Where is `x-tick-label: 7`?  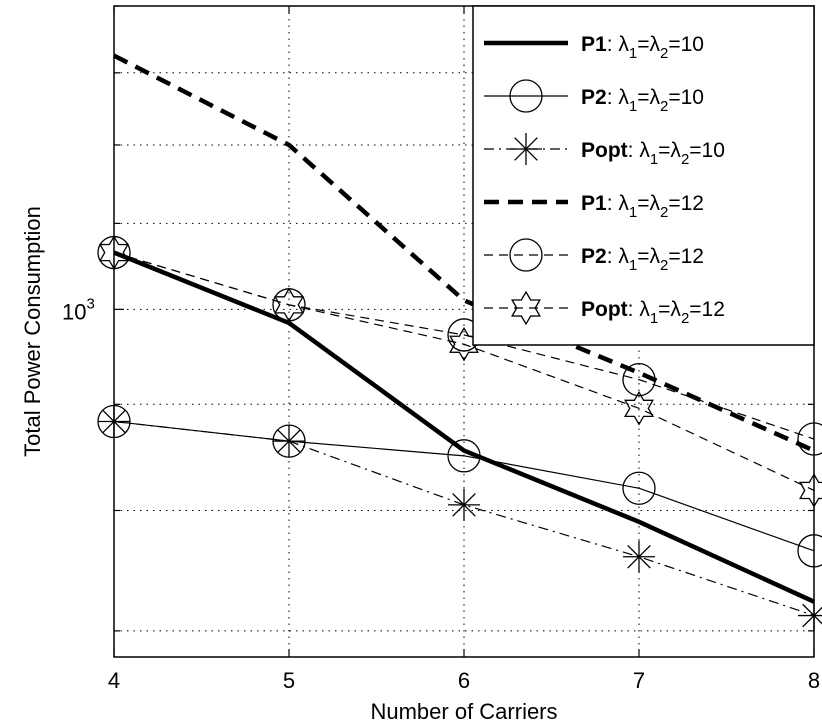
x-tick-label: 7 is located at coordinates (639, 680).